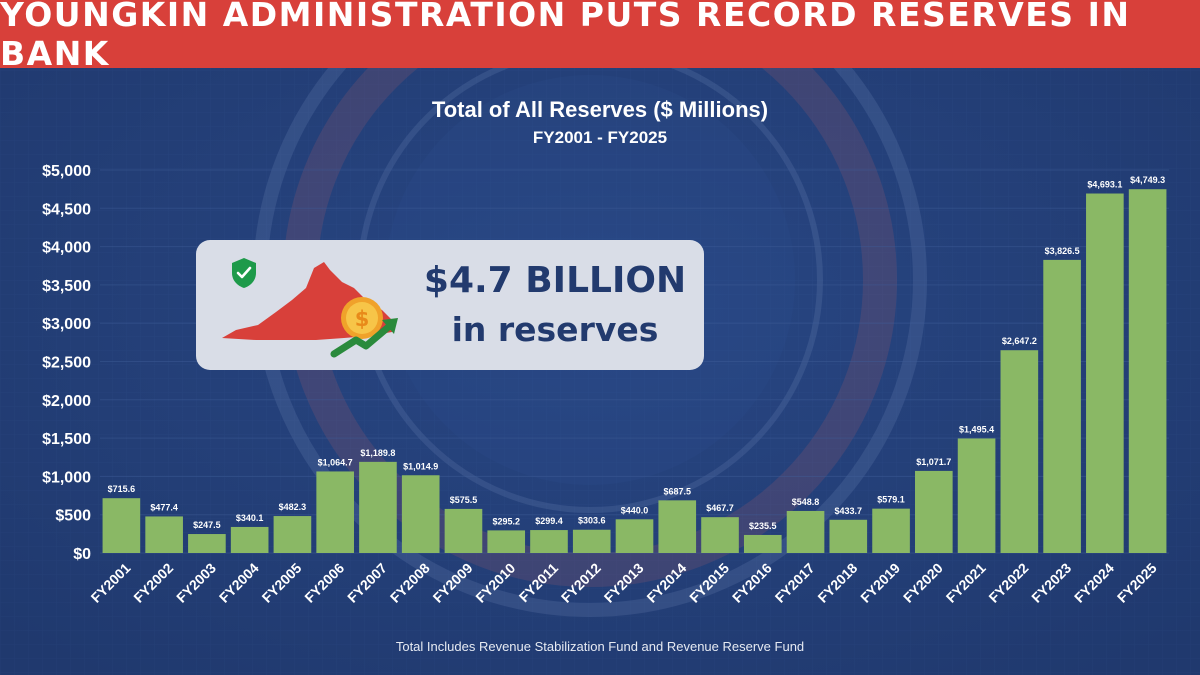 This screenshot has width=1200, height=675. What do you see at coordinates (592, 521) in the screenshot?
I see `data-label: $303.6` at bounding box center [592, 521].